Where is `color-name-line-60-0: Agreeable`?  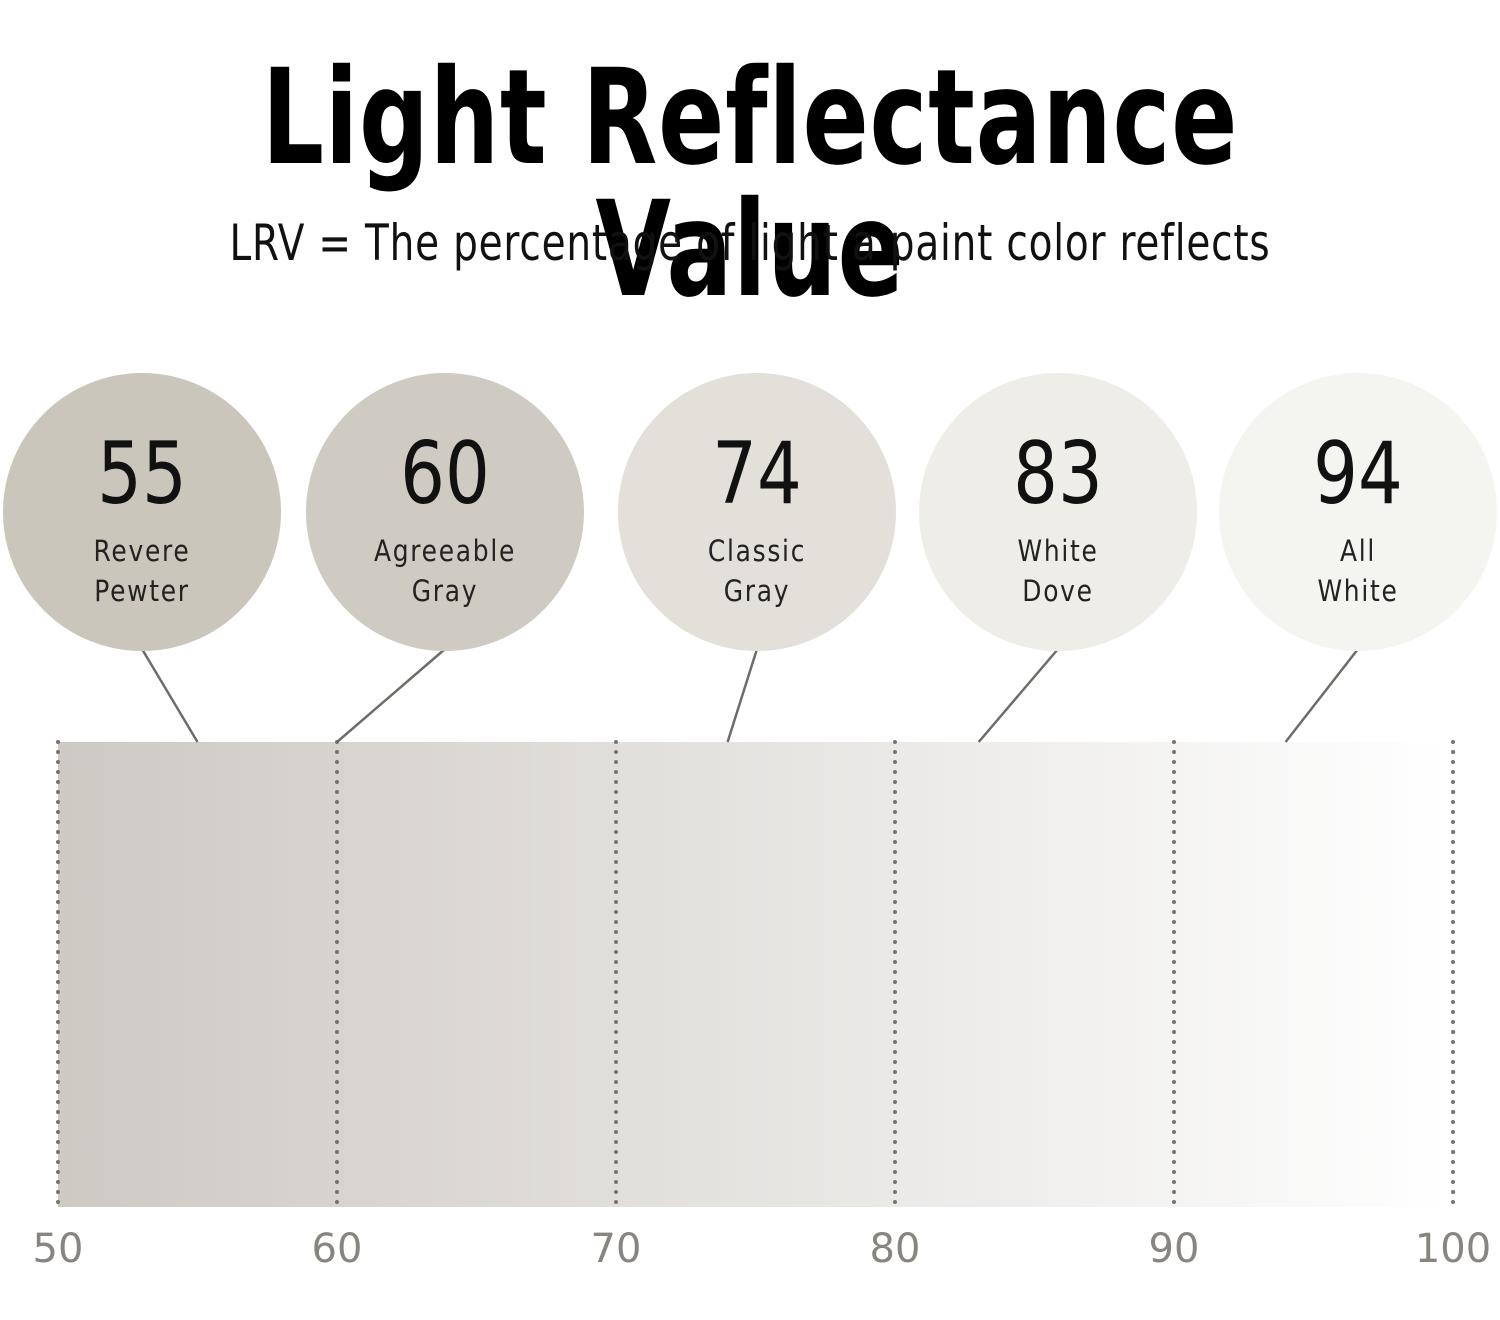 color-name-line-60-0: Agreeable is located at coordinates (445, 551).